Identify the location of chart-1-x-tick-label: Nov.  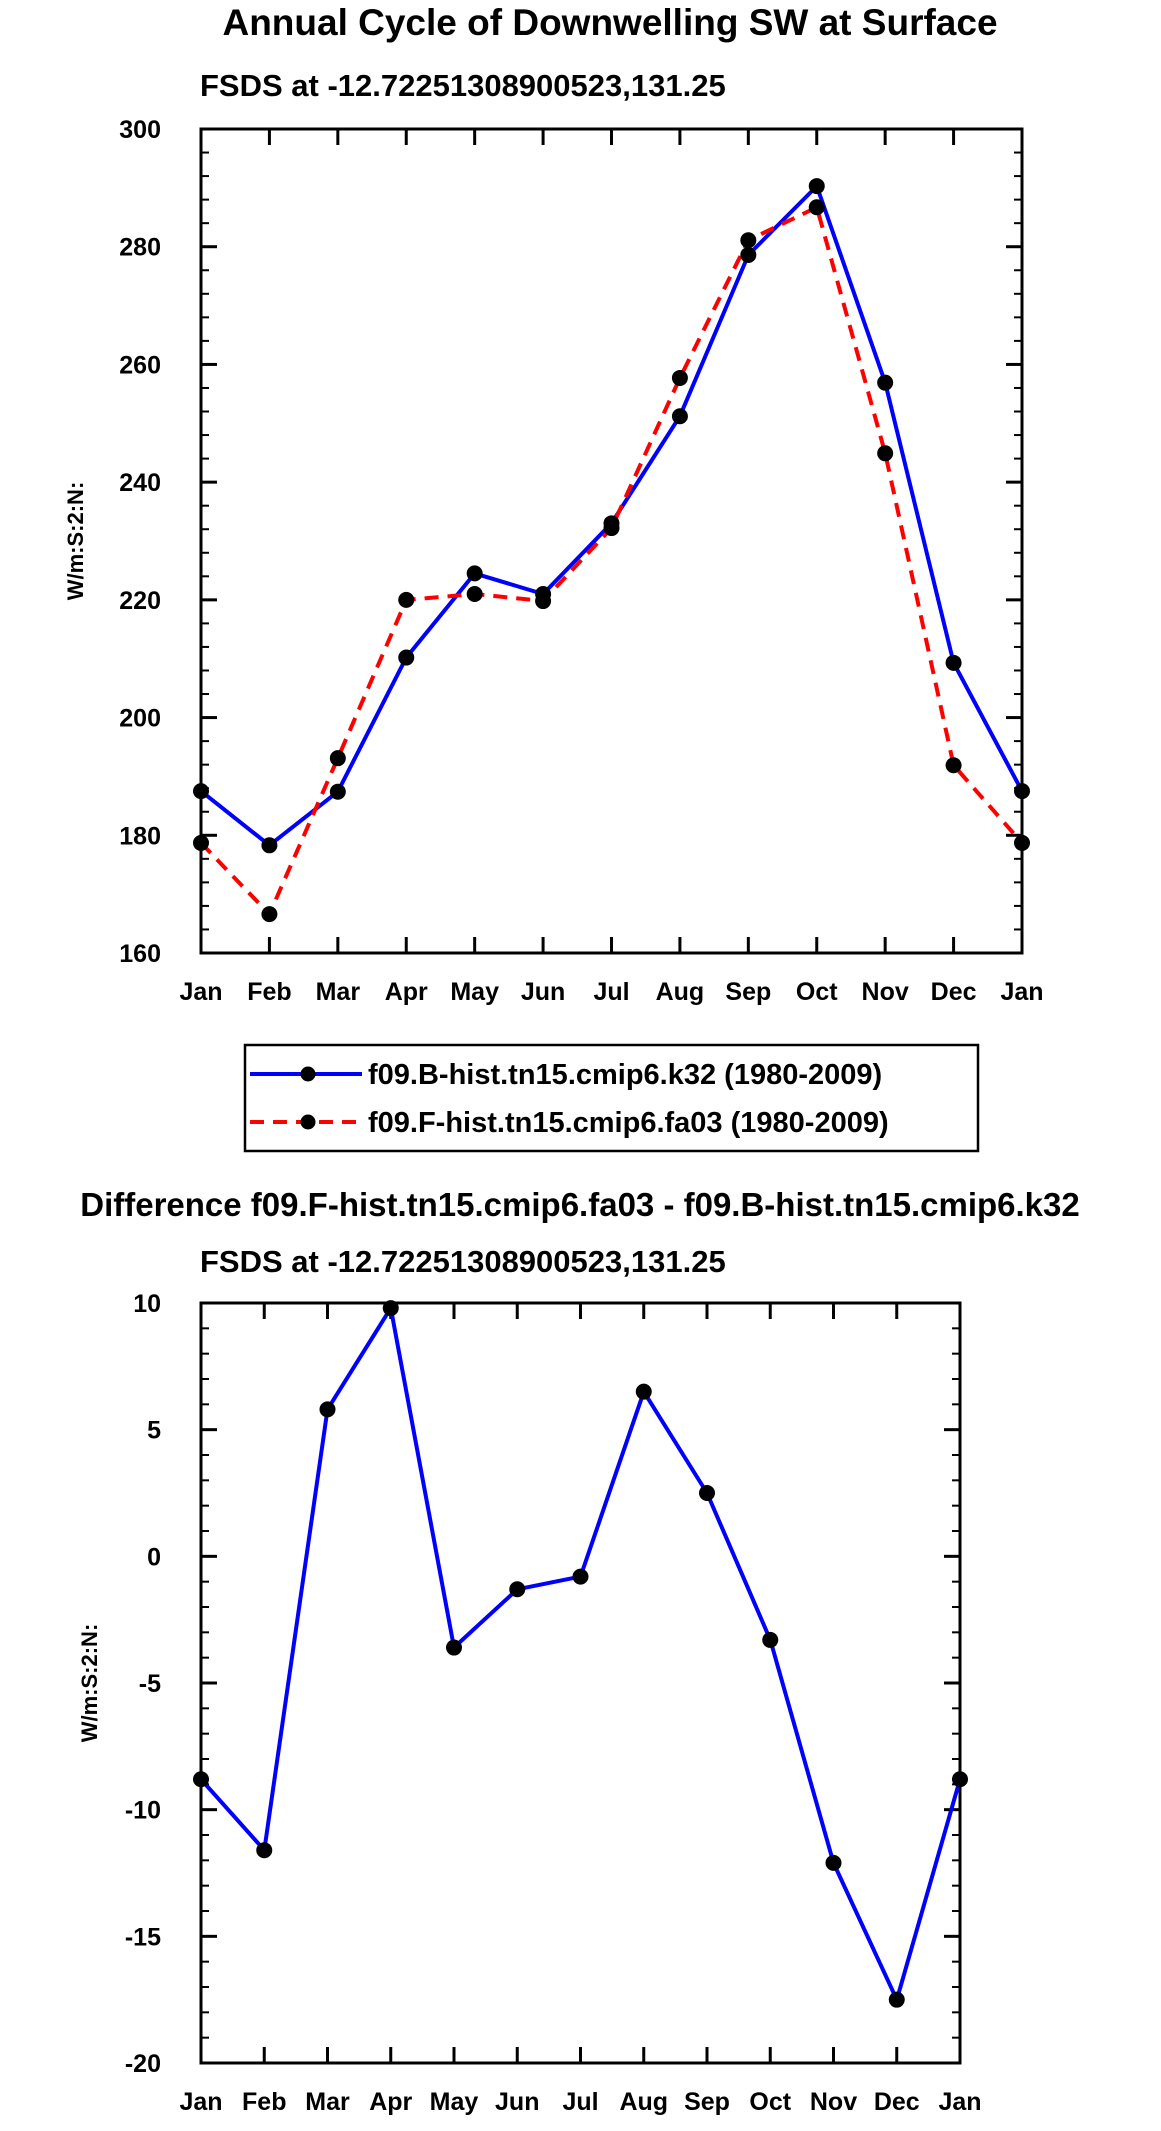
(885, 992).